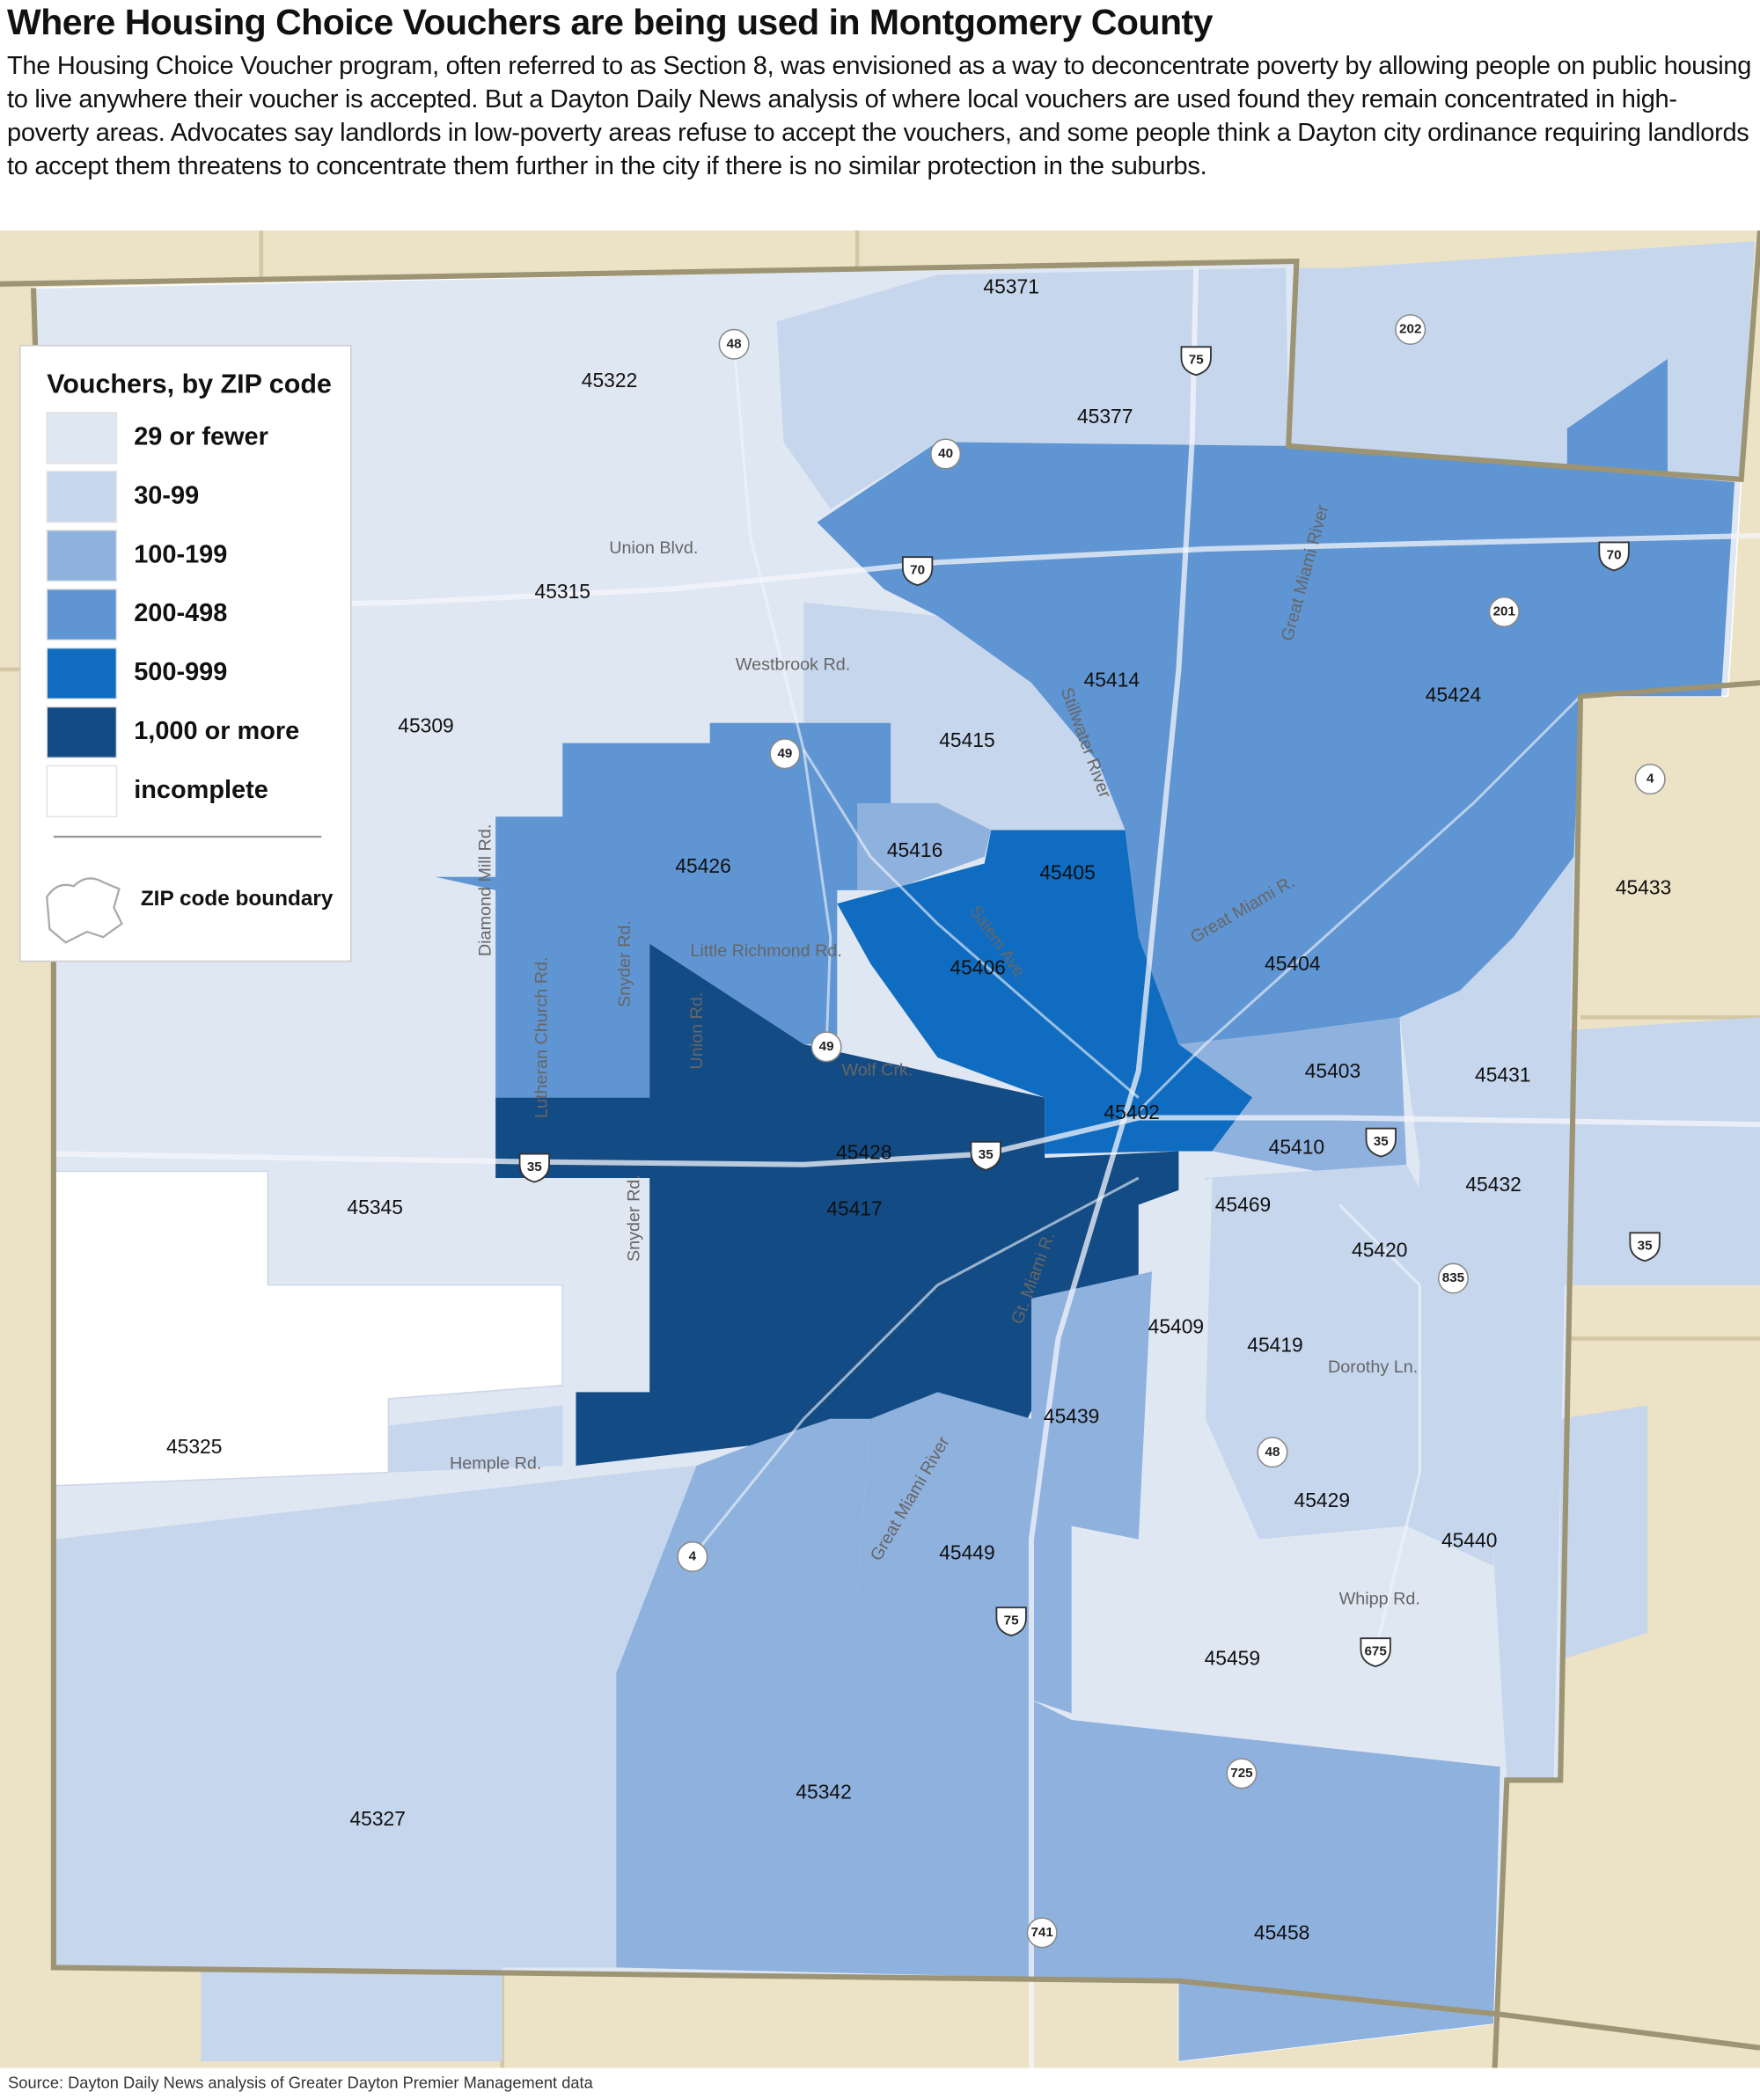  Describe the element at coordinates (914, 849) in the screenshot. I see `zip-label: 45416` at that location.